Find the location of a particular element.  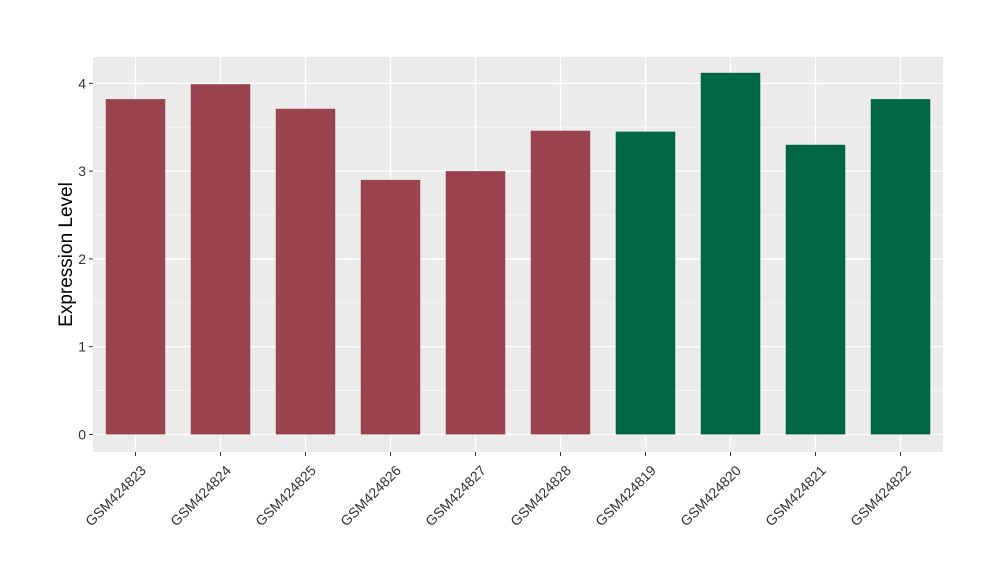

x-tick-label: GSM424819 is located at coordinates (625, 495).